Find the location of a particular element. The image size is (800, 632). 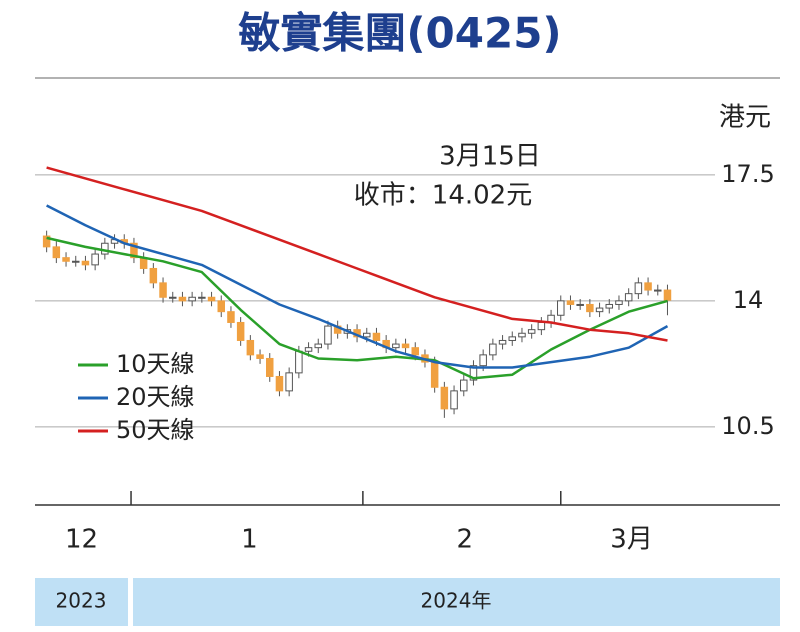

year-label: 2024年 is located at coordinates (456, 601).